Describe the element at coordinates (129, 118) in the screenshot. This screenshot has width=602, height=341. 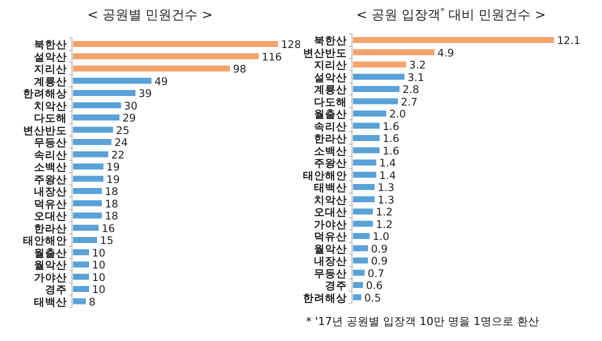
I see `data-label: 29` at that location.